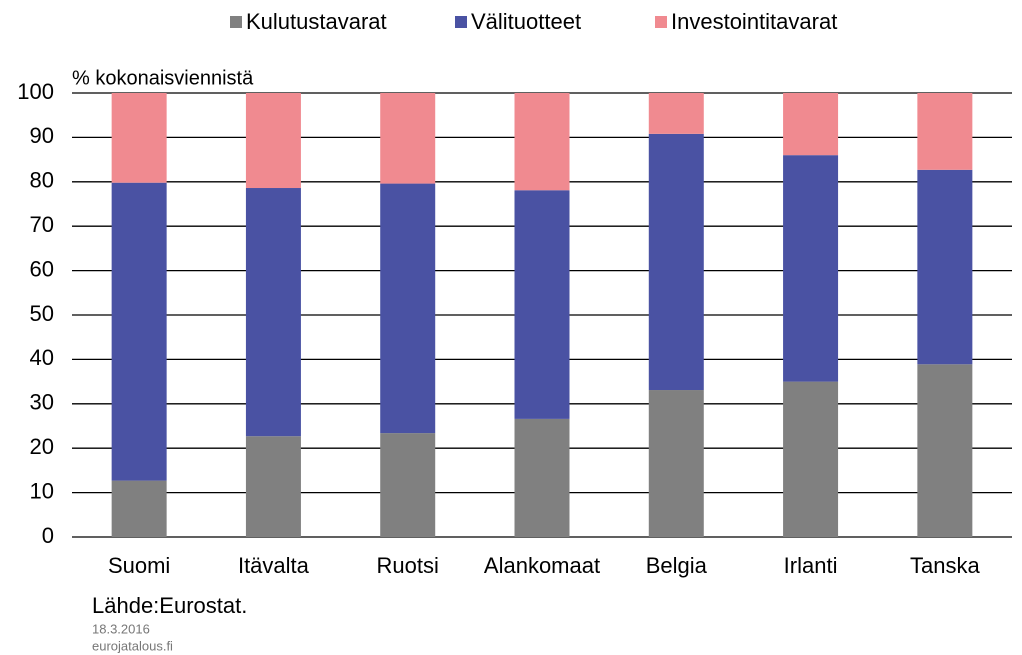 This screenshot has height=655, width=1022. What do you see at coordinates (42, 402) in the screenshot?
I see `y-tick-label: 30` at bounding box center [42, 402].